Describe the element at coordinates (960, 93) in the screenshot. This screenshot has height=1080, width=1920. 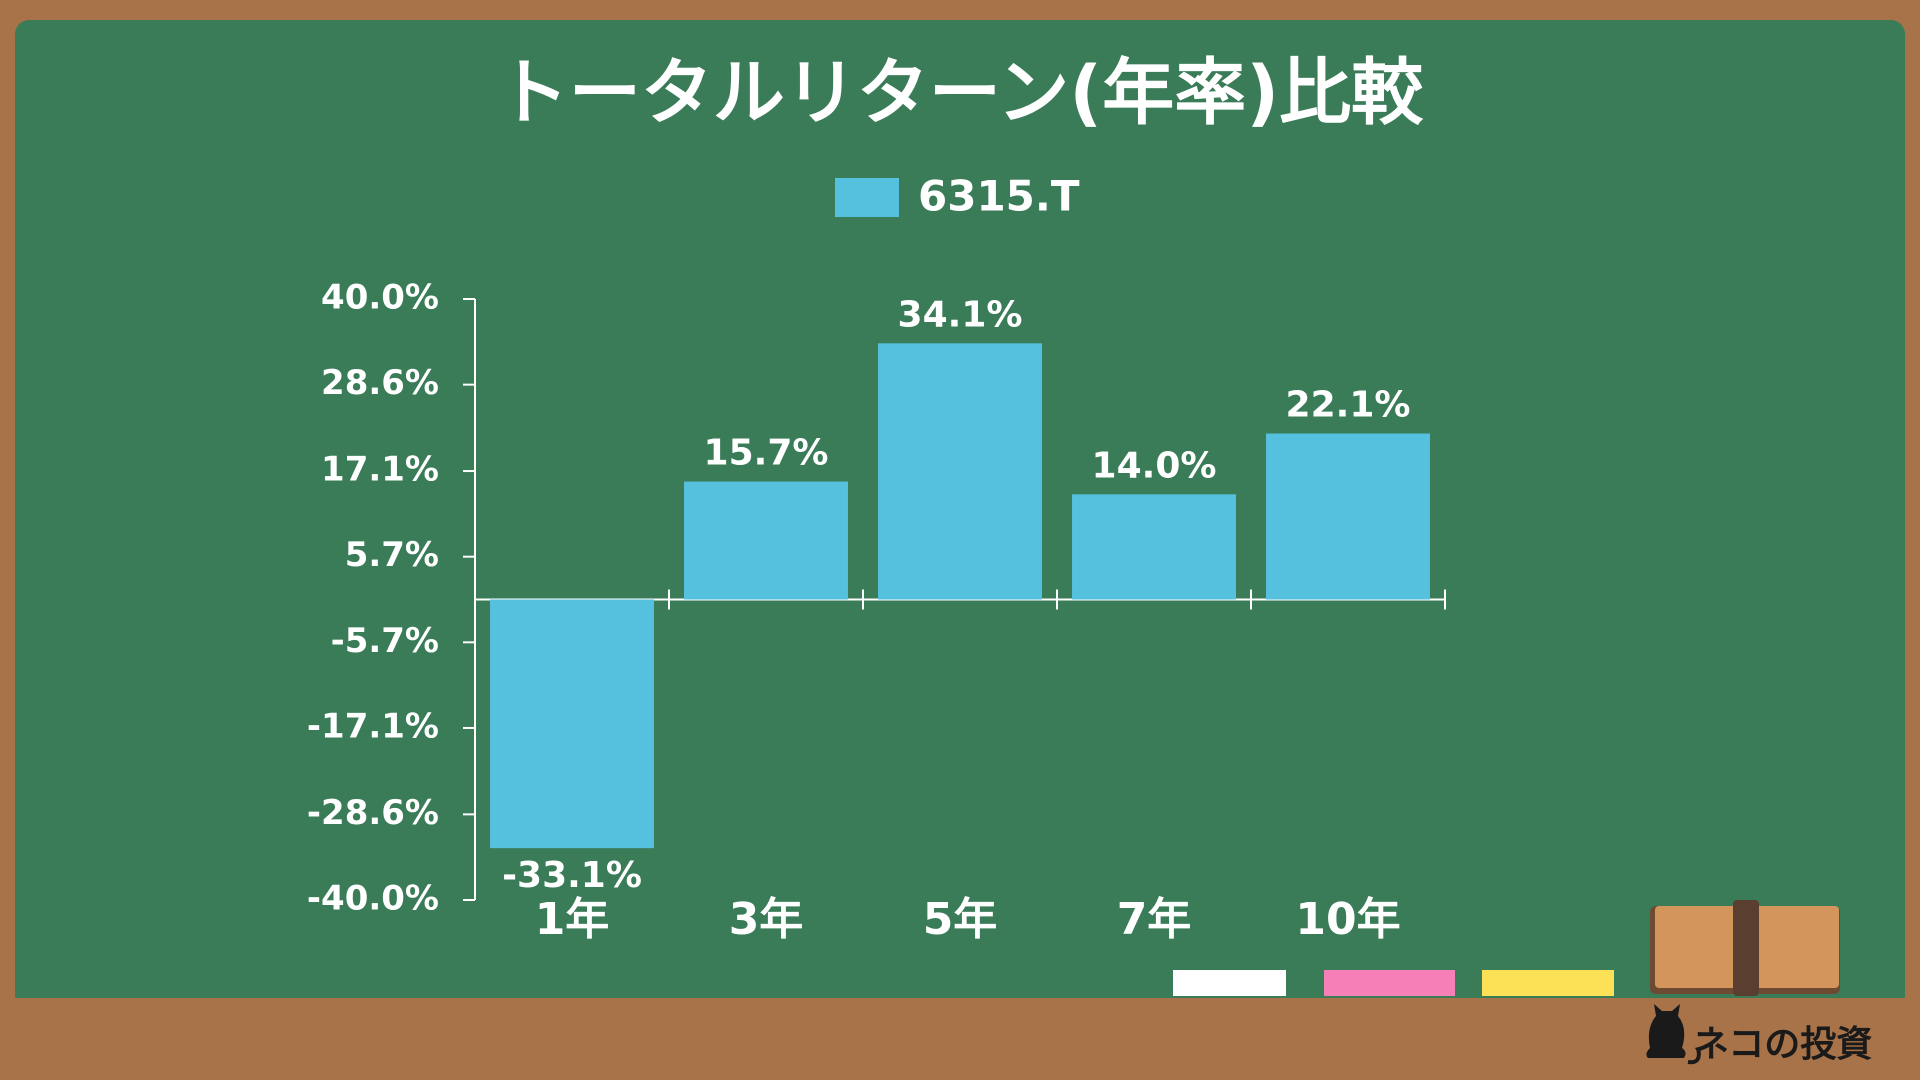
I see `chart-title: トータルリターン(年率)比較` at that location.